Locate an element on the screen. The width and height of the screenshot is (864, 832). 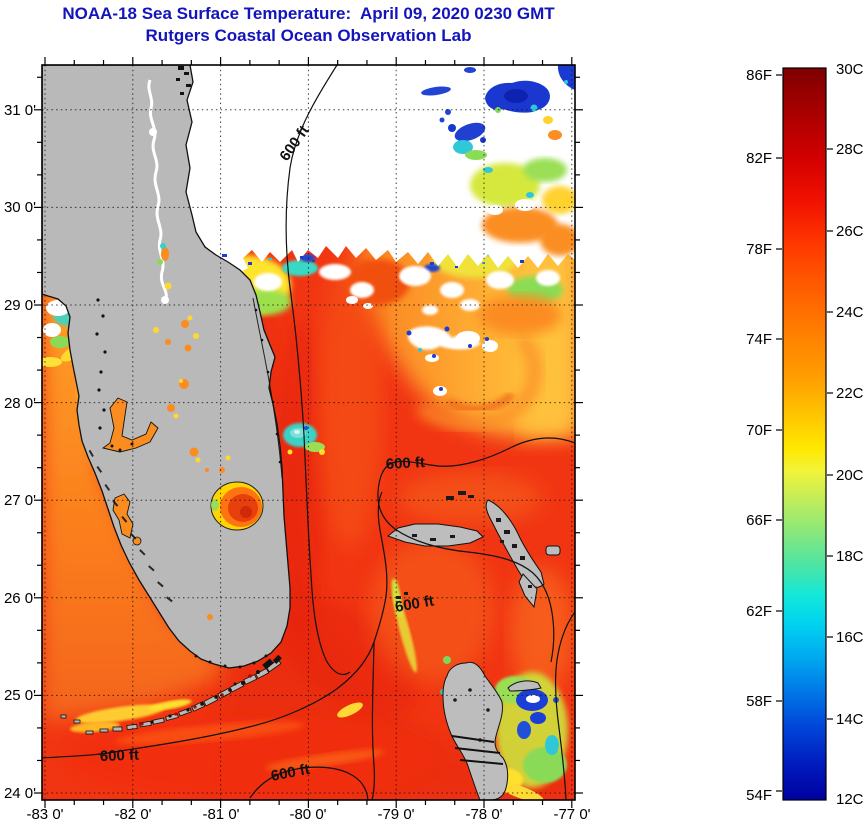
st-johns-river is located at coordinates (159, 191).